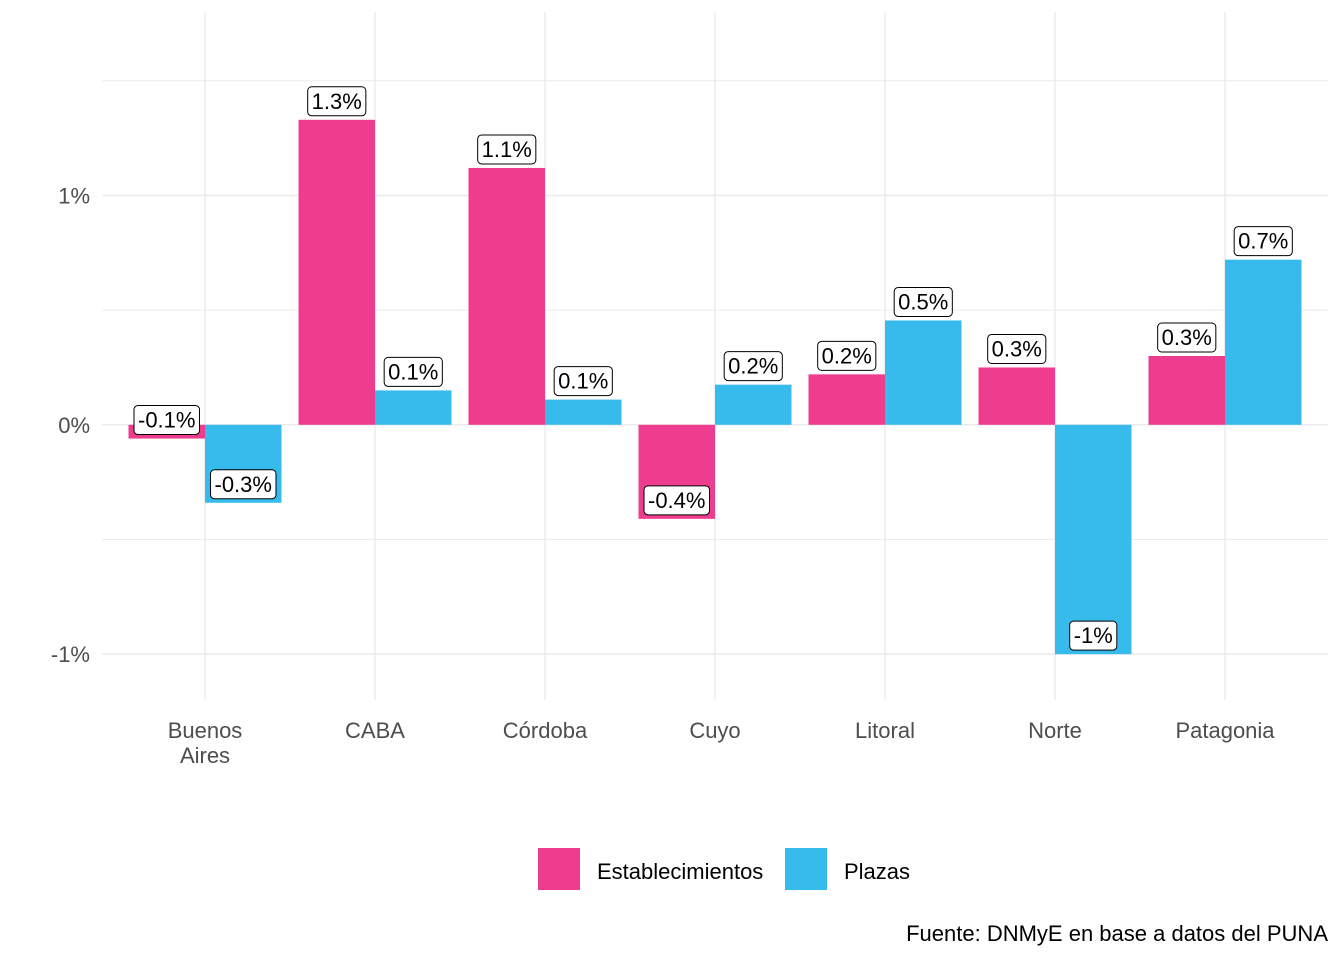  Describe the element at coordinates (680, 871) in the screenshot. I see `legend-label: Establecimientos` at that location.